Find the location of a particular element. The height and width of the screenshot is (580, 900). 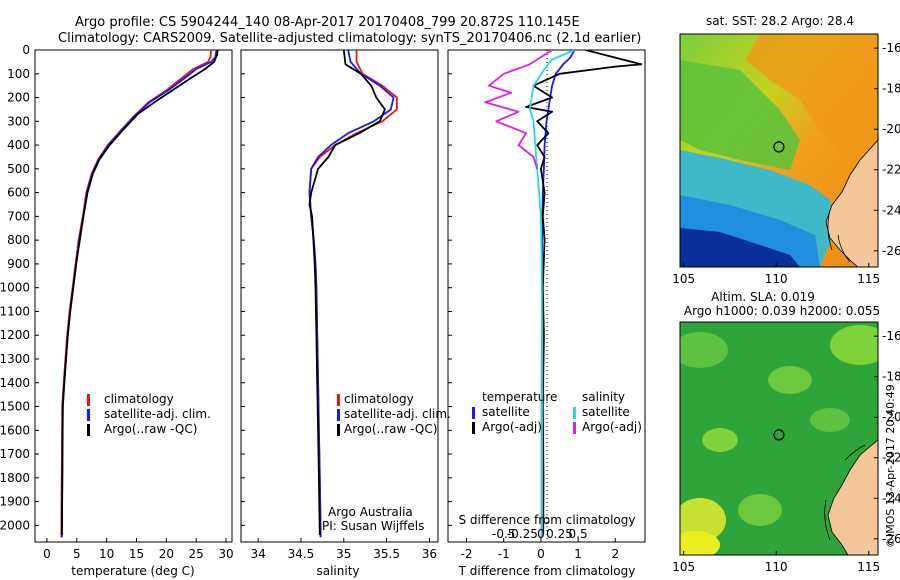

sla-argo-marker is located at coordinates (779, 435).